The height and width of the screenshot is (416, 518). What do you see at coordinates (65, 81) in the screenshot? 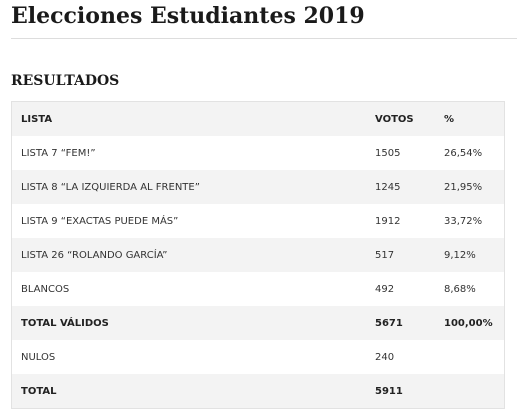
I see `section-title: RESULTADOS` at bounding box center [65, 81].